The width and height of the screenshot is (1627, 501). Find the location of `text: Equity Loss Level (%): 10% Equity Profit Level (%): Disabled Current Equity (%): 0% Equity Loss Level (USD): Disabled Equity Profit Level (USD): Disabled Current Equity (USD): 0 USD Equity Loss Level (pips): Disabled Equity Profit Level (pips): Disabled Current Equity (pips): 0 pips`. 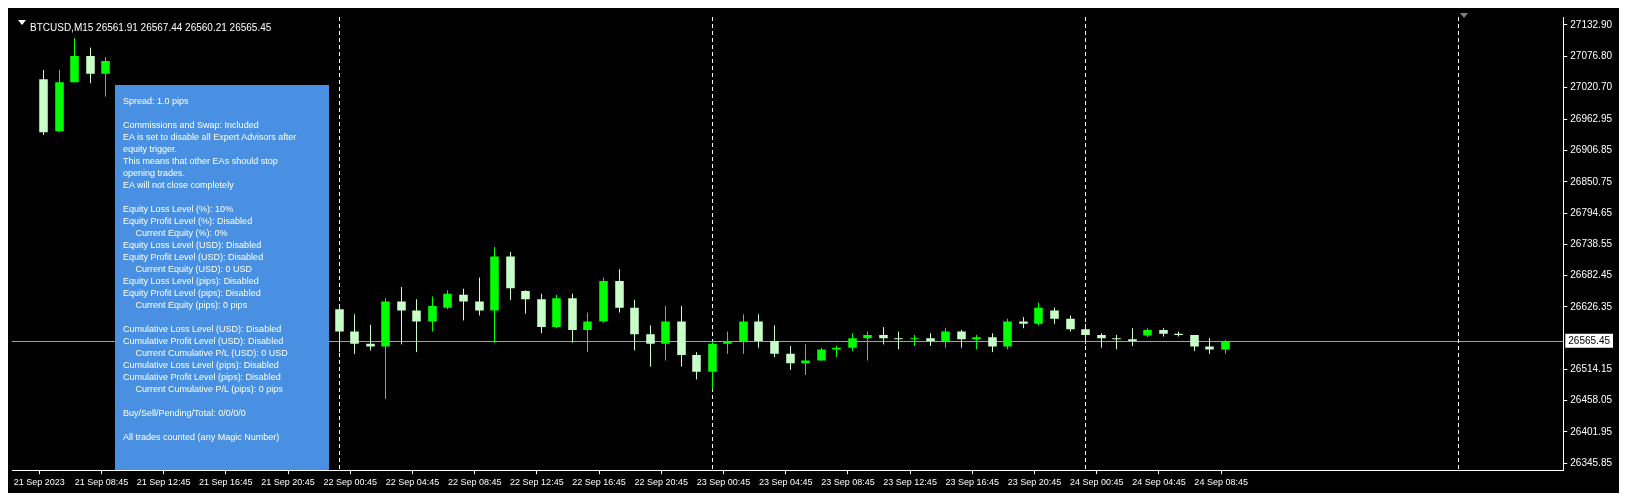

text: Equity Loss Level (%): 10% Equity Profit Level (%): Disabled Current Equity (%): 0% Equity Loss Level (USD): Disabled Equity Profit Level (USD): Disabled Current Equity (USD): 0 USD Equity Loss Level (pips): Disabled Equity Profit Level (pips): Disabled Current Equity (pips): 0 pips is located at coordinates (193, 257).